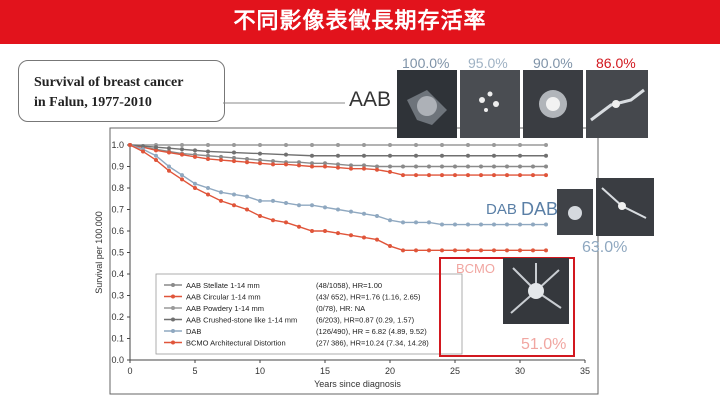  I want to click on legend-entry-name: AAB Powdery 1-14 mm, so click(225, 308).